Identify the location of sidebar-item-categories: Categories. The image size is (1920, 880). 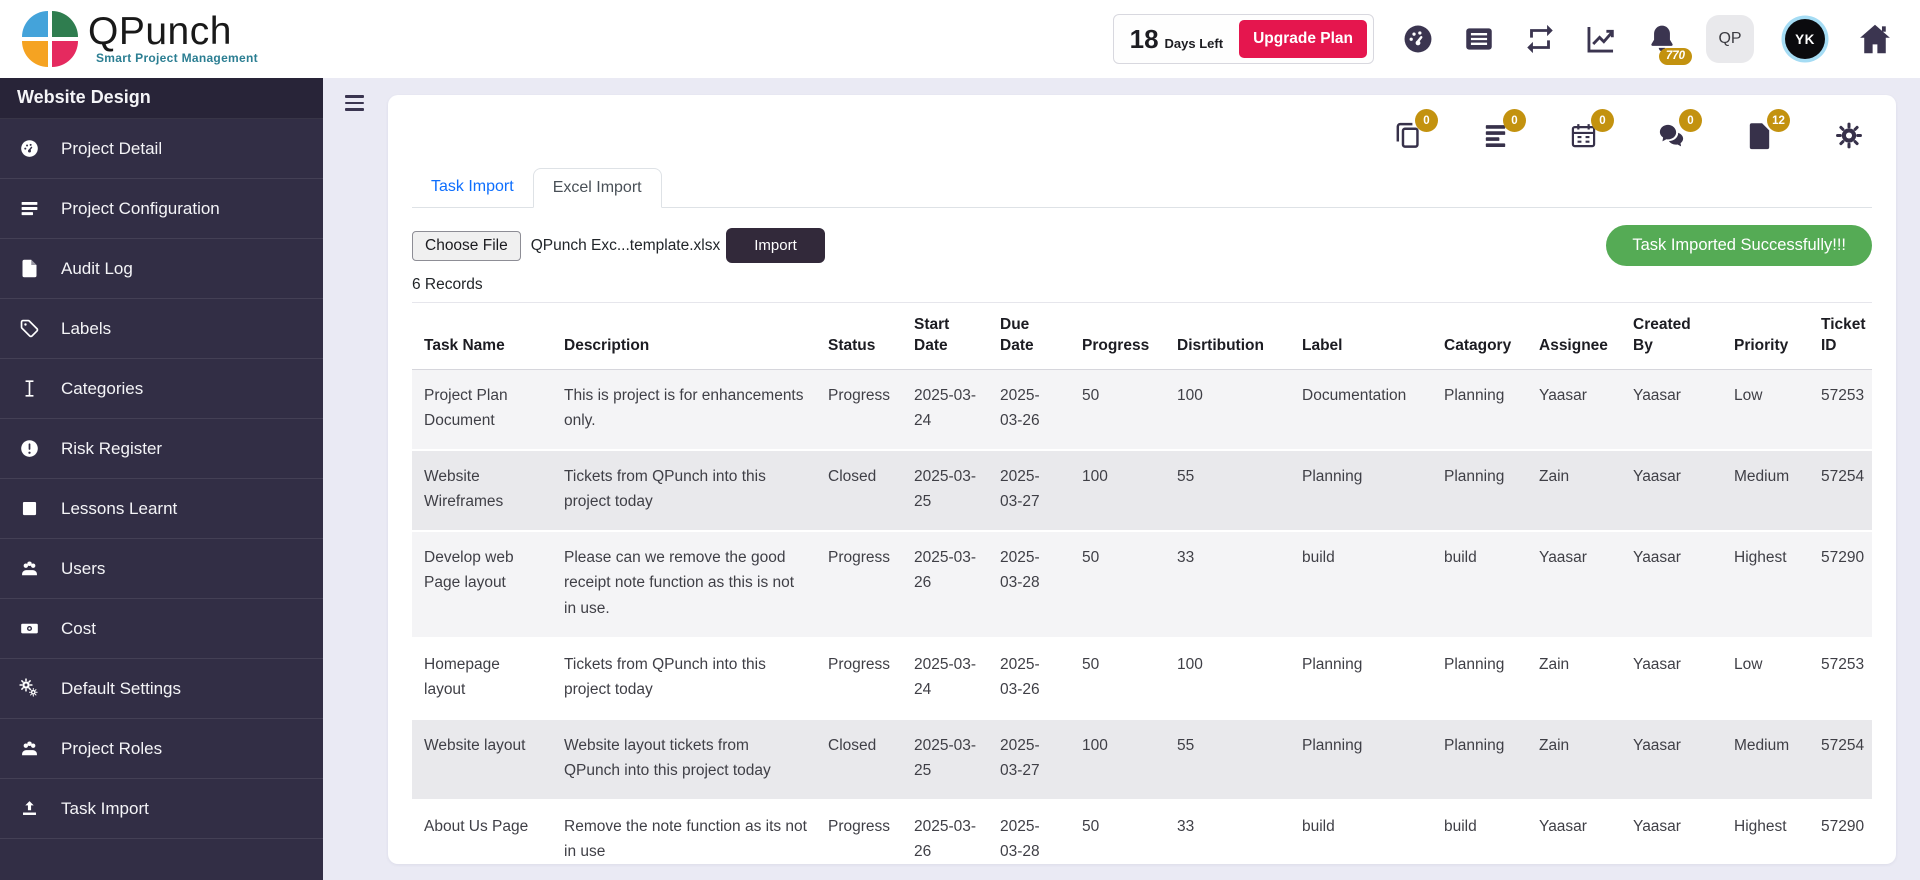
(161, 389).